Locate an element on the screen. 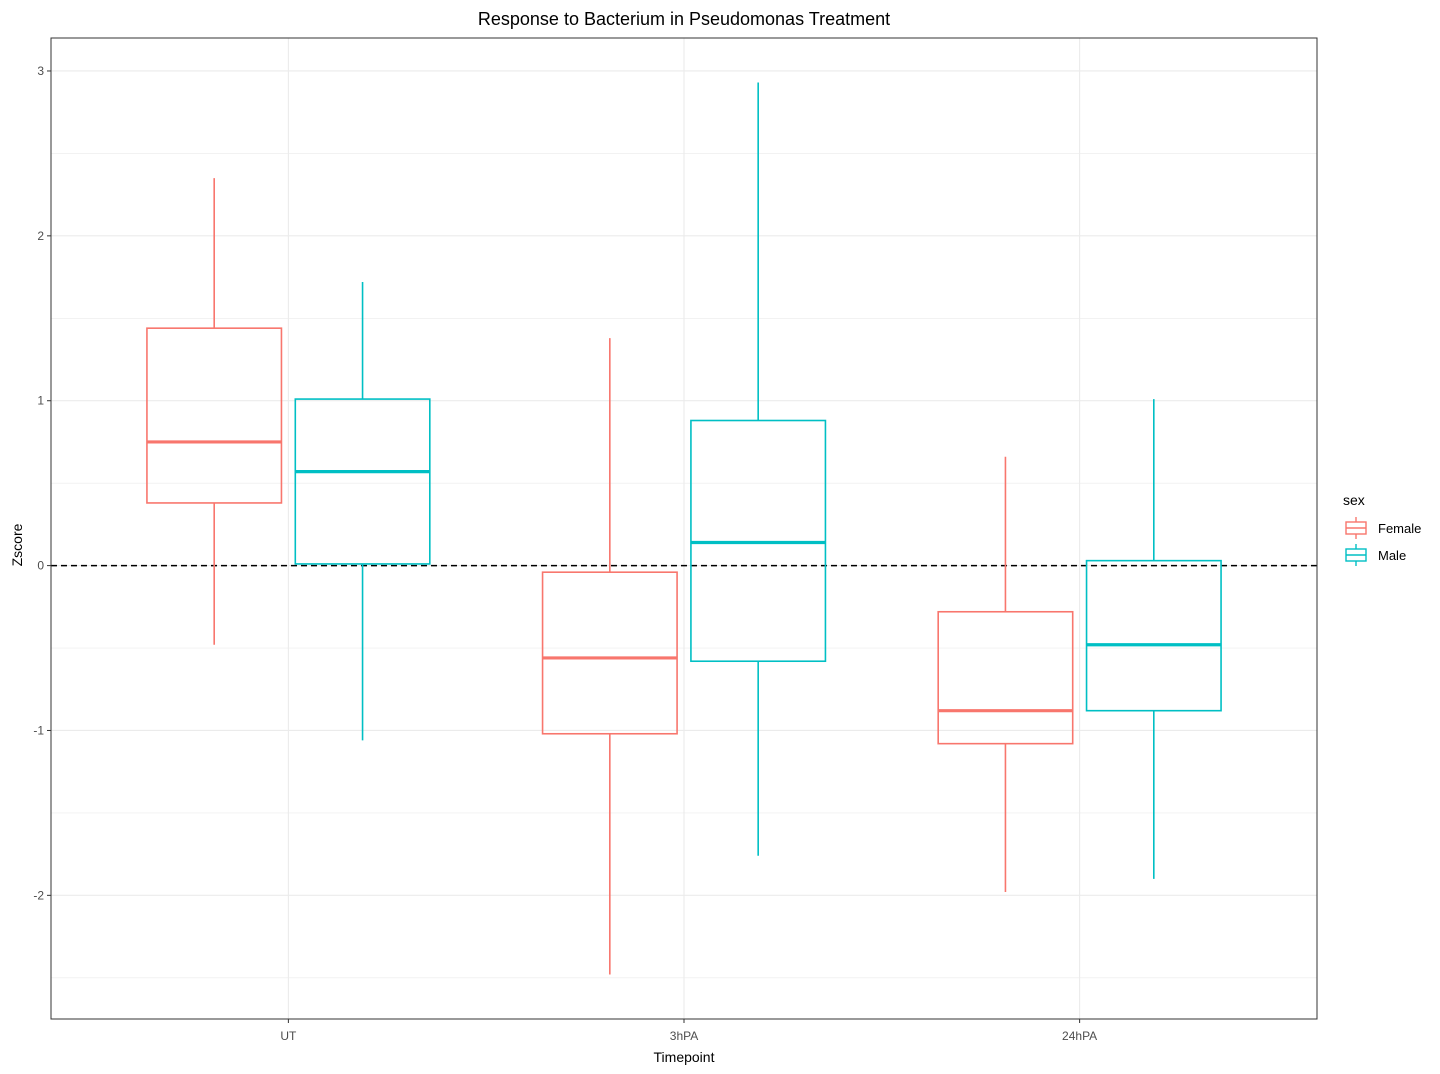 This screenshot has width=1440, height=1074. box-male-3hpa is located at coordinates (758, 469).